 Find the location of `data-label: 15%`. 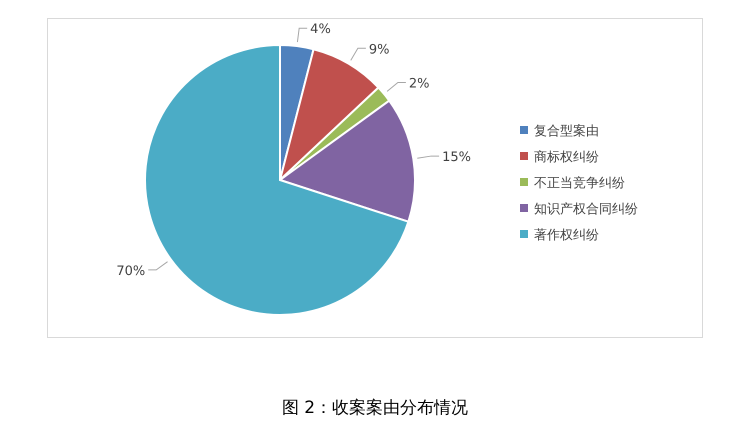

data-label: 15% is located at coordinates (457, 158).